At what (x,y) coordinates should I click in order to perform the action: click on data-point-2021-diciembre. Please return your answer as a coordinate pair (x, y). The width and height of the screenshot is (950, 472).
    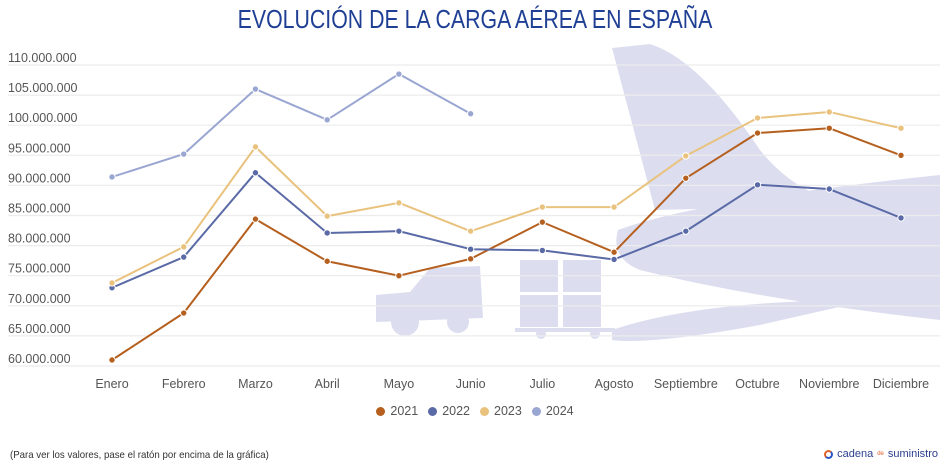
    Looking at the image, I should click on (901, 155).